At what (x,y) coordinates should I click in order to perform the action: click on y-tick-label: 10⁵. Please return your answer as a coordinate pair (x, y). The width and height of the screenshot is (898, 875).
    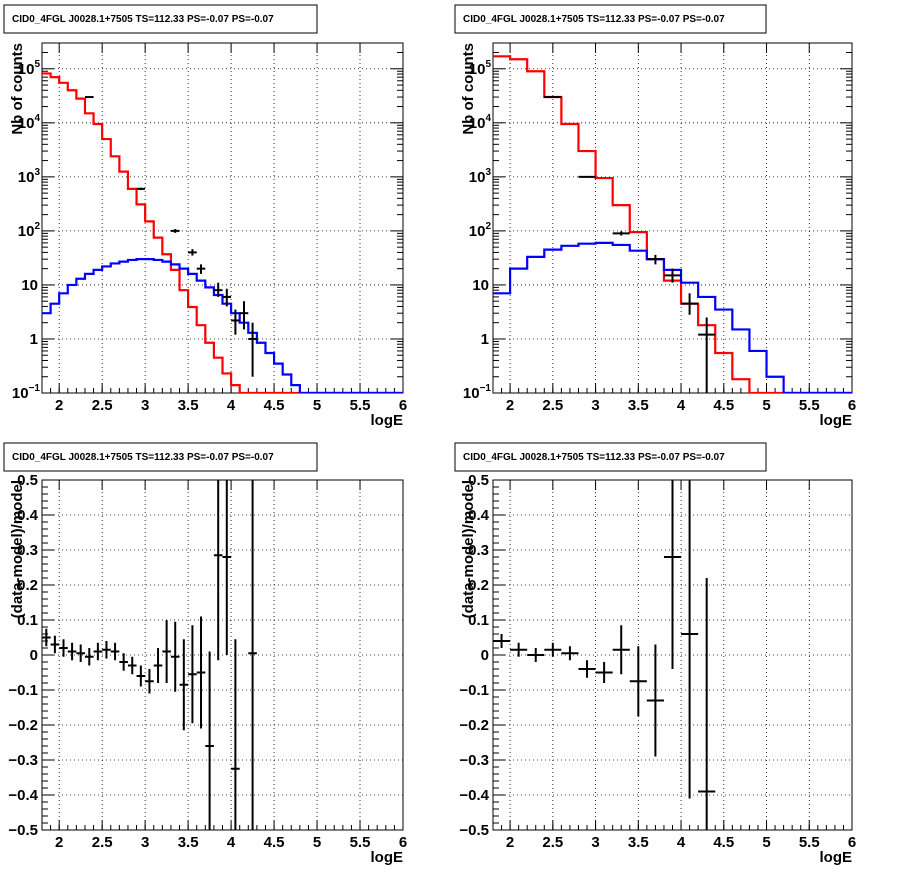
    Looking at the image, I should click on (480, 68).